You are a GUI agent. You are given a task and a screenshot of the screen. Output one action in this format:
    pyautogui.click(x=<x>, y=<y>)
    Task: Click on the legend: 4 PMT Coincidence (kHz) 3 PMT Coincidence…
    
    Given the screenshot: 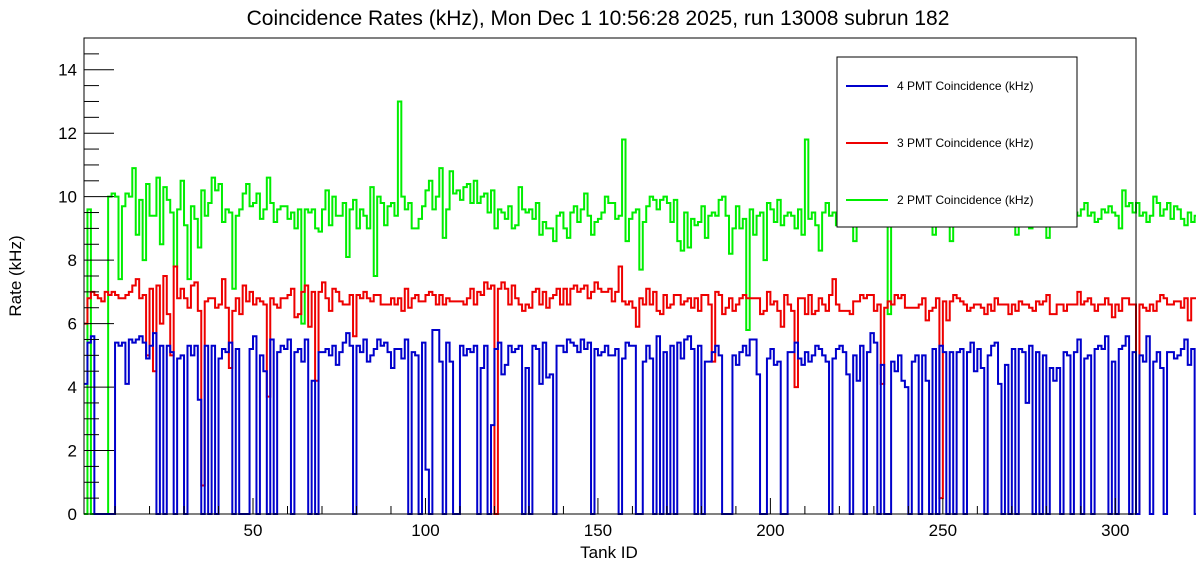 What is the action you would take?
    pyautogui.click(x=957, y=142)
    